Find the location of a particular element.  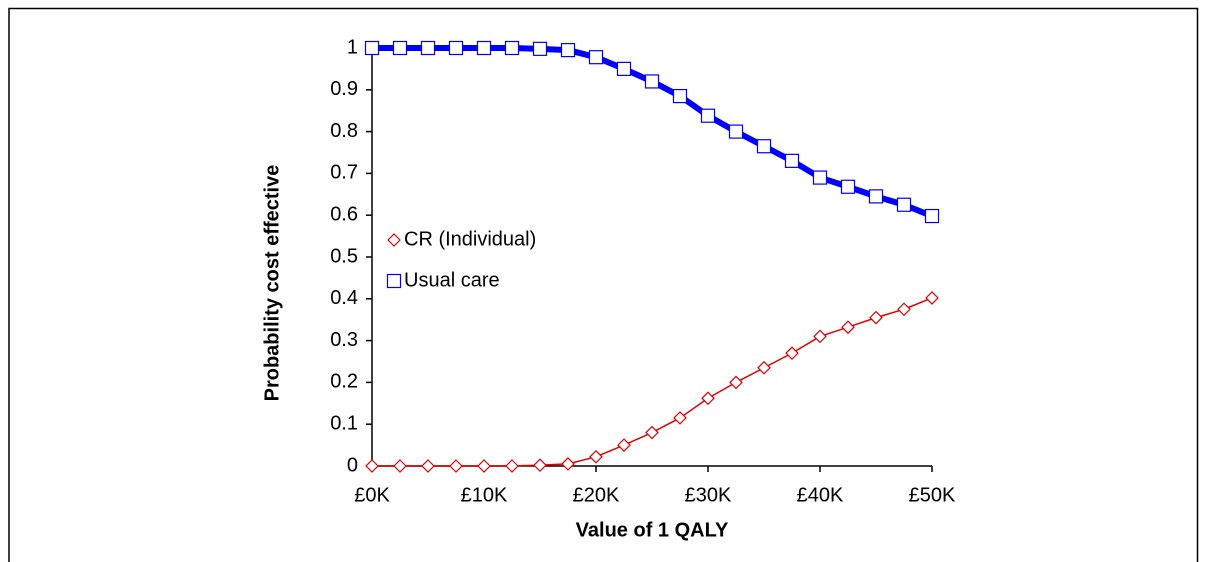

x-tick-label: £0K is located at coordinates (372, 495).